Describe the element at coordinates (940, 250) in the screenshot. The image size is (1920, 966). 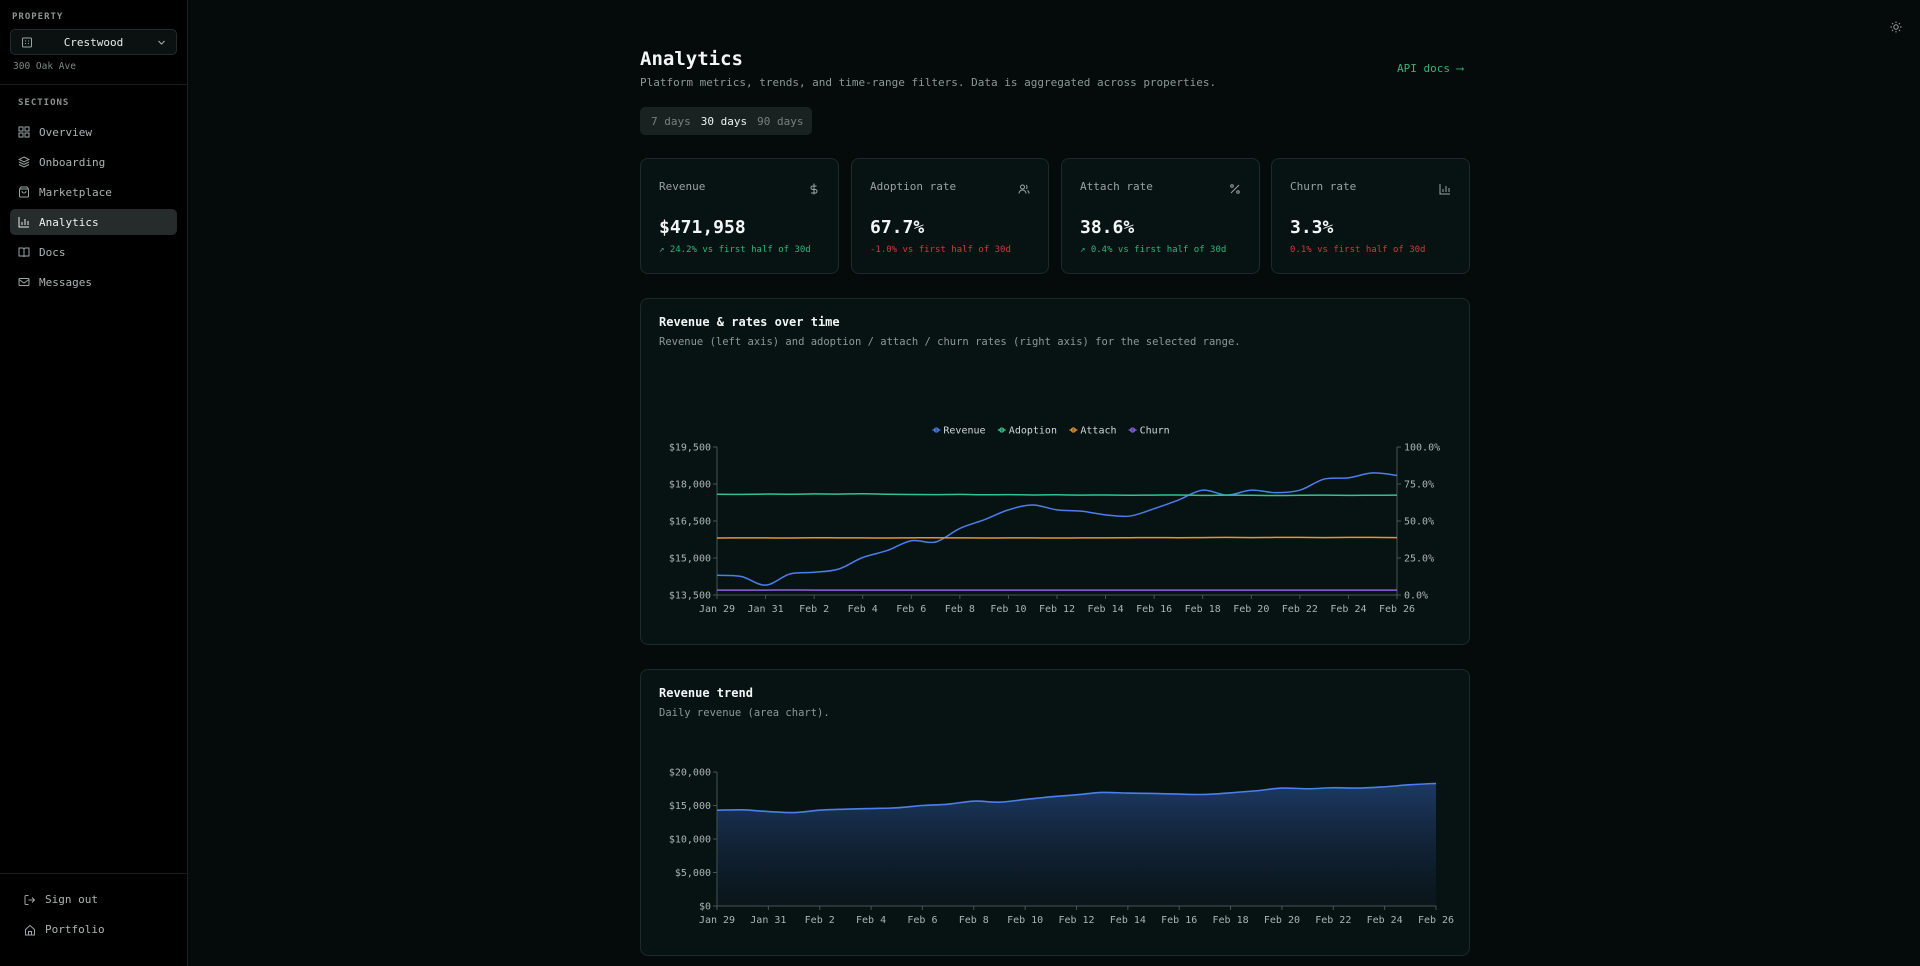
I see `kpi-delta: -1.0% vs first half of 30d` at that location.